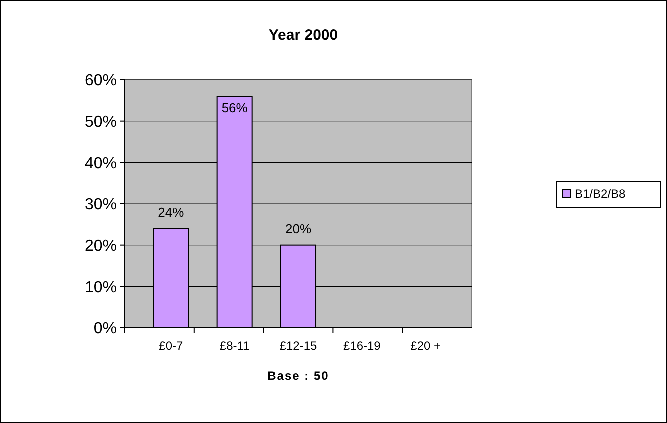 This screenshot has height=423, width=667. Describe the element at coordinates (100, 287) in the screenshot. I see `y-tick-label: 10%` at that location.